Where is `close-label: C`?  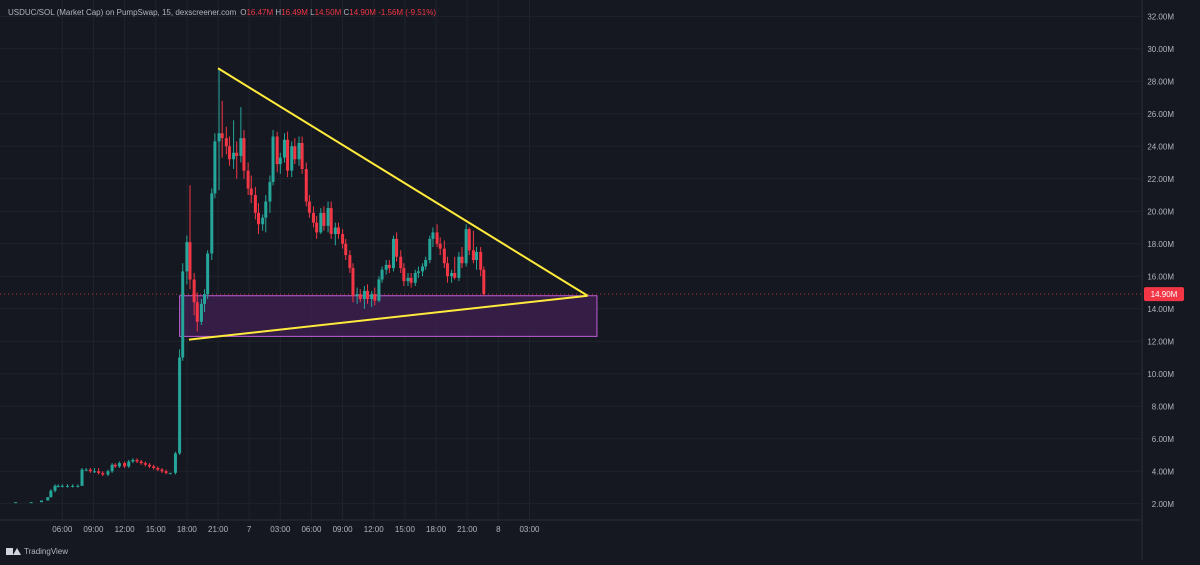
close-label: C is located at coordinates (346, 12).